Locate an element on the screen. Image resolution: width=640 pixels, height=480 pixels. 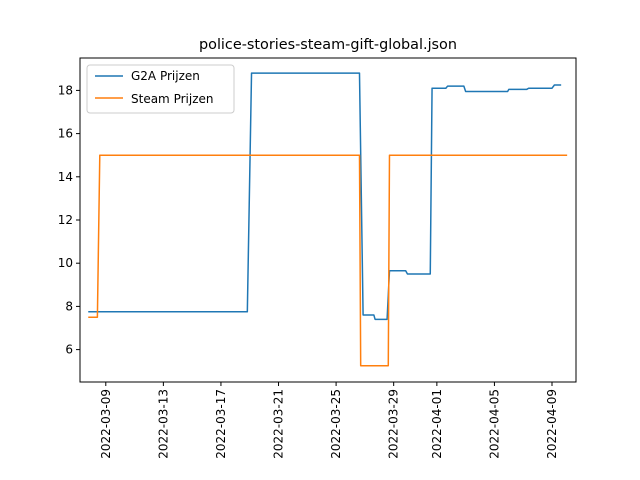
y-tick-label: 8 is located at coordinates (69, 306).